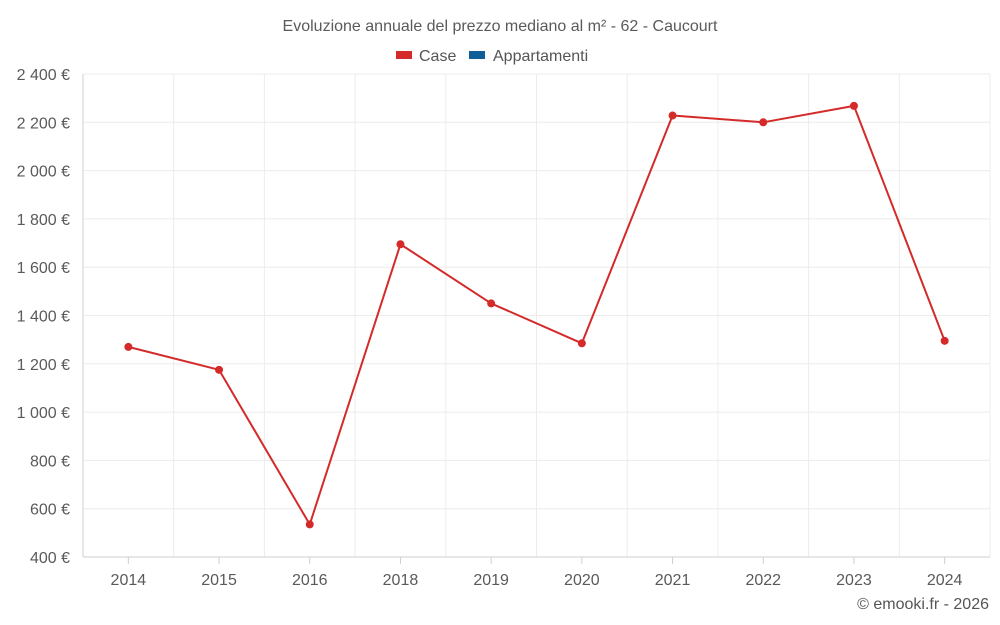  Describe the element at coordinates (129, 580) in the screenshot. I see `x-tick-label: 2014` at that location.